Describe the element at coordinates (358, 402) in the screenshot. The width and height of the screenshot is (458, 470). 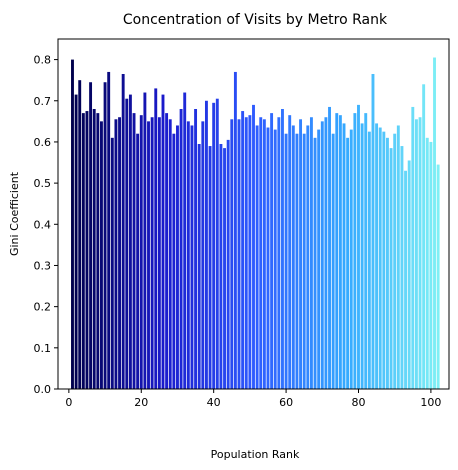
I see `x-tick-label: 80` at that location.